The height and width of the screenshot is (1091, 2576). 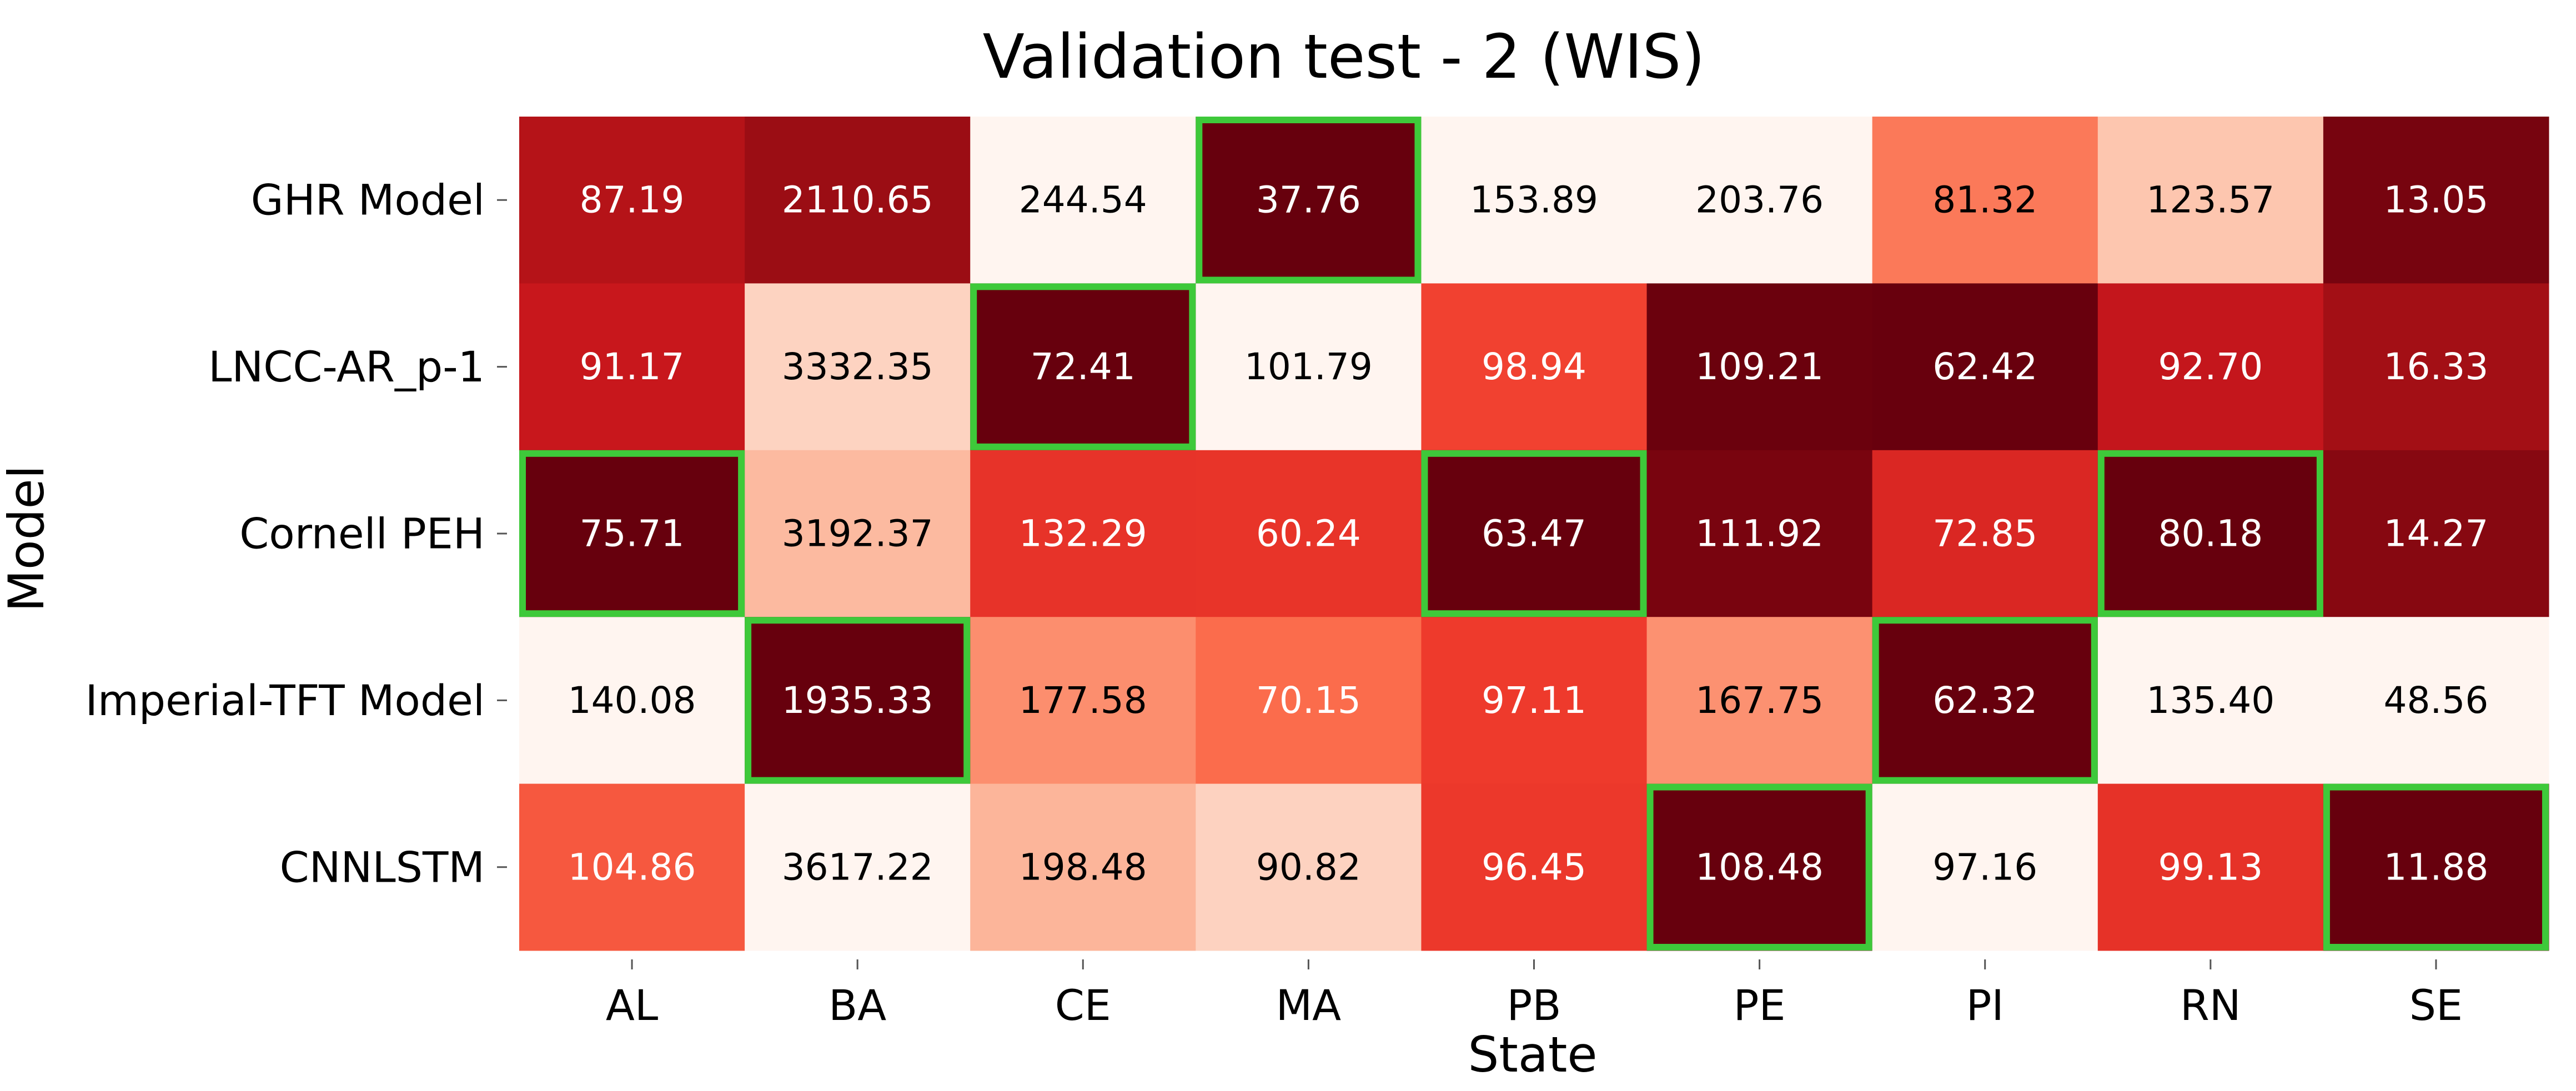 I want to click on cell-value-label: 3332.35, so click(x=857, y=366).